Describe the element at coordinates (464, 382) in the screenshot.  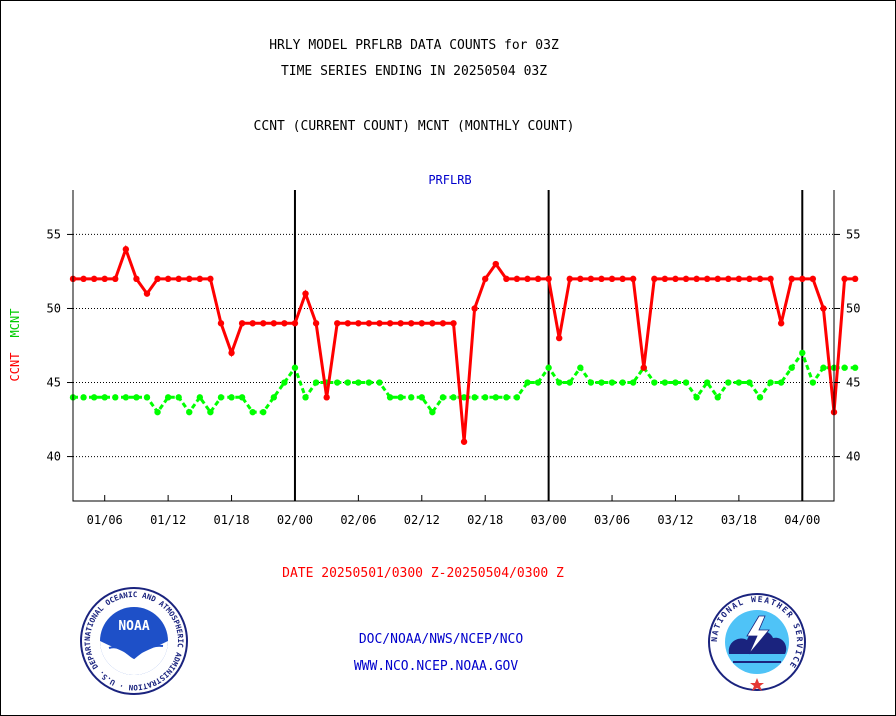
I see `series-line-mcnt` at that location.